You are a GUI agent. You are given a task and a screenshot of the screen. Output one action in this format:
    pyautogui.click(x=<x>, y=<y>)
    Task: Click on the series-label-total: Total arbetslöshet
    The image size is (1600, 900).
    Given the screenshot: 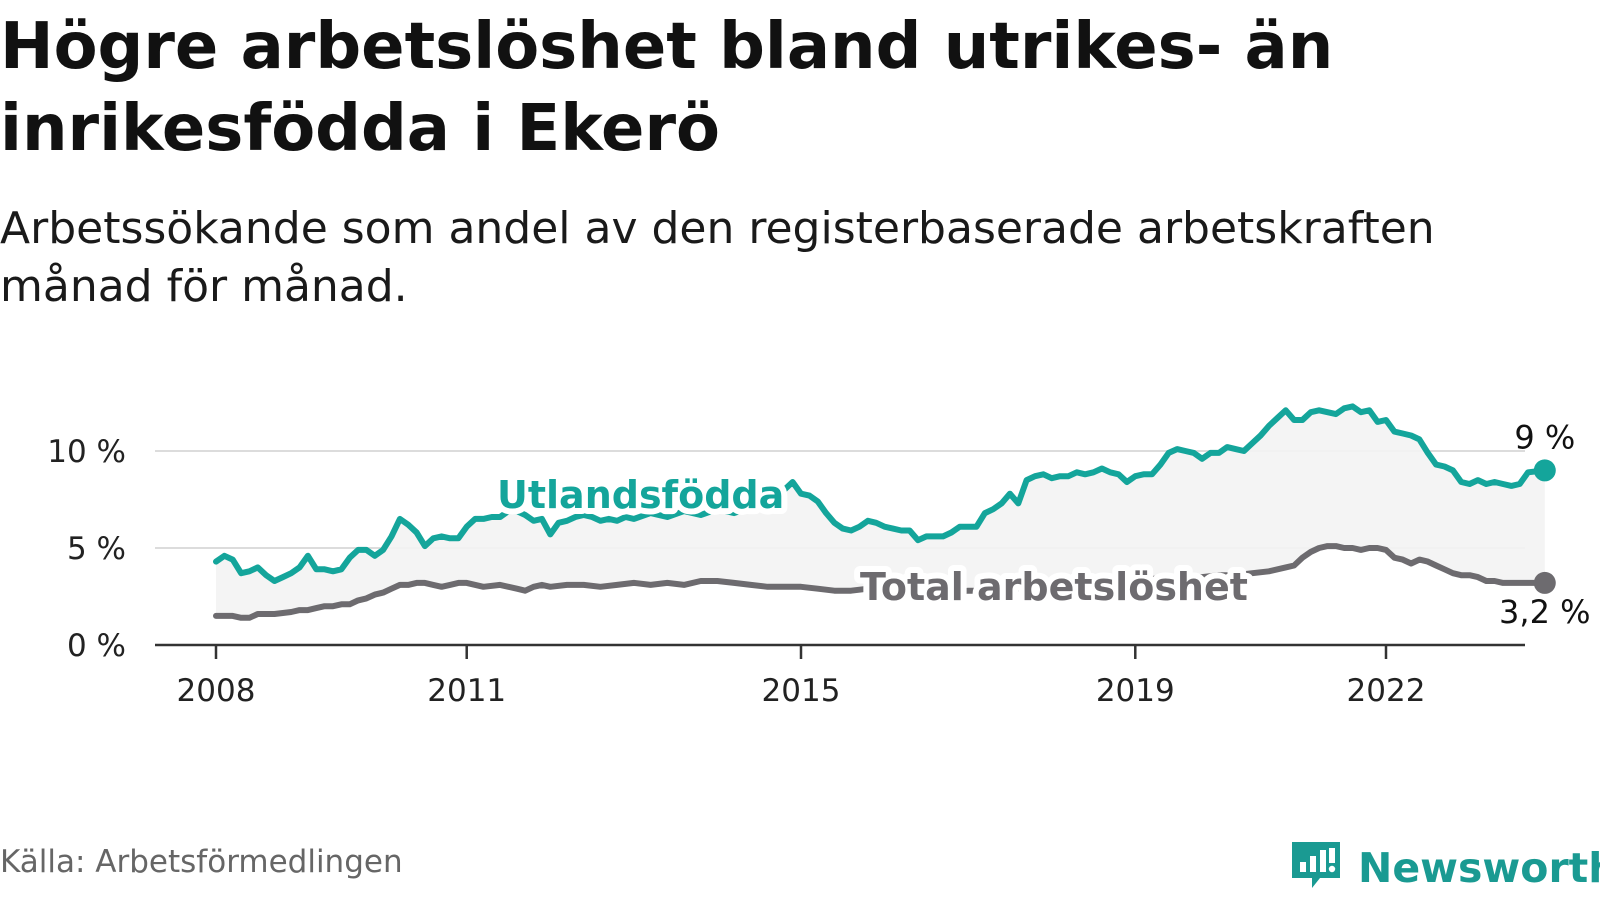 What is the action you would take?
    pyautogui.click(x=1054, y=587)
    